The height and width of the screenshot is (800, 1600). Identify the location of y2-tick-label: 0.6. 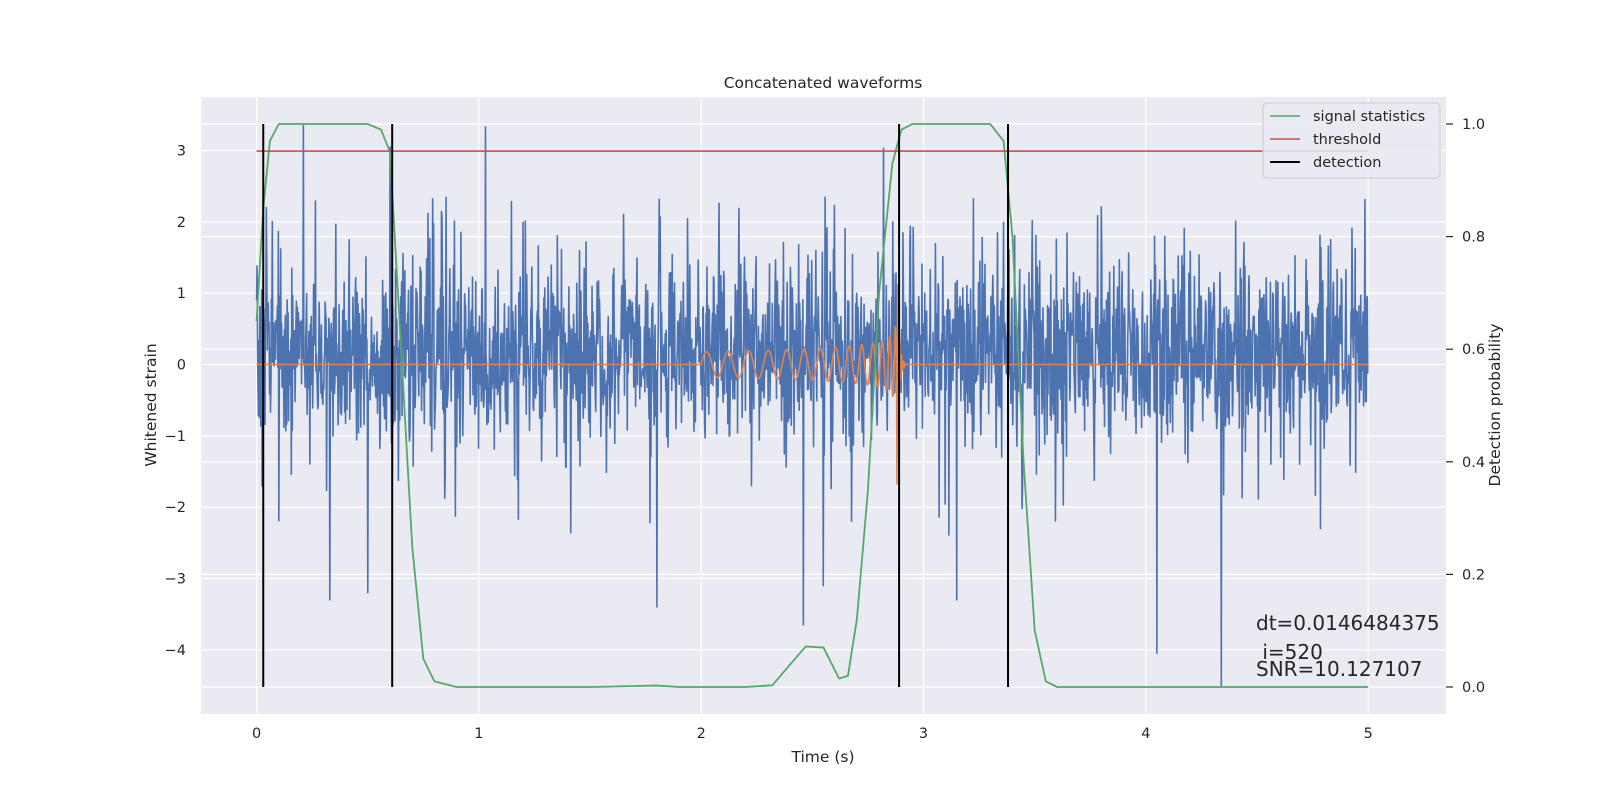
(1473, 350).